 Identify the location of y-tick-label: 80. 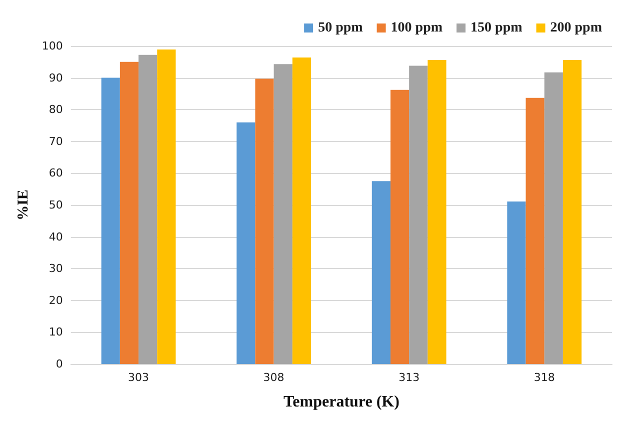
(55, 109).